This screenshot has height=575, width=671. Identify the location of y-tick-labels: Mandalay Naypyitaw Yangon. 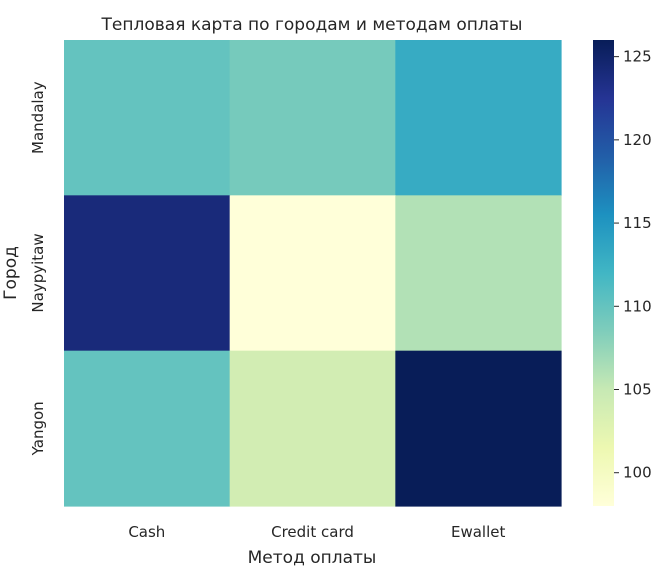
(38, 268).